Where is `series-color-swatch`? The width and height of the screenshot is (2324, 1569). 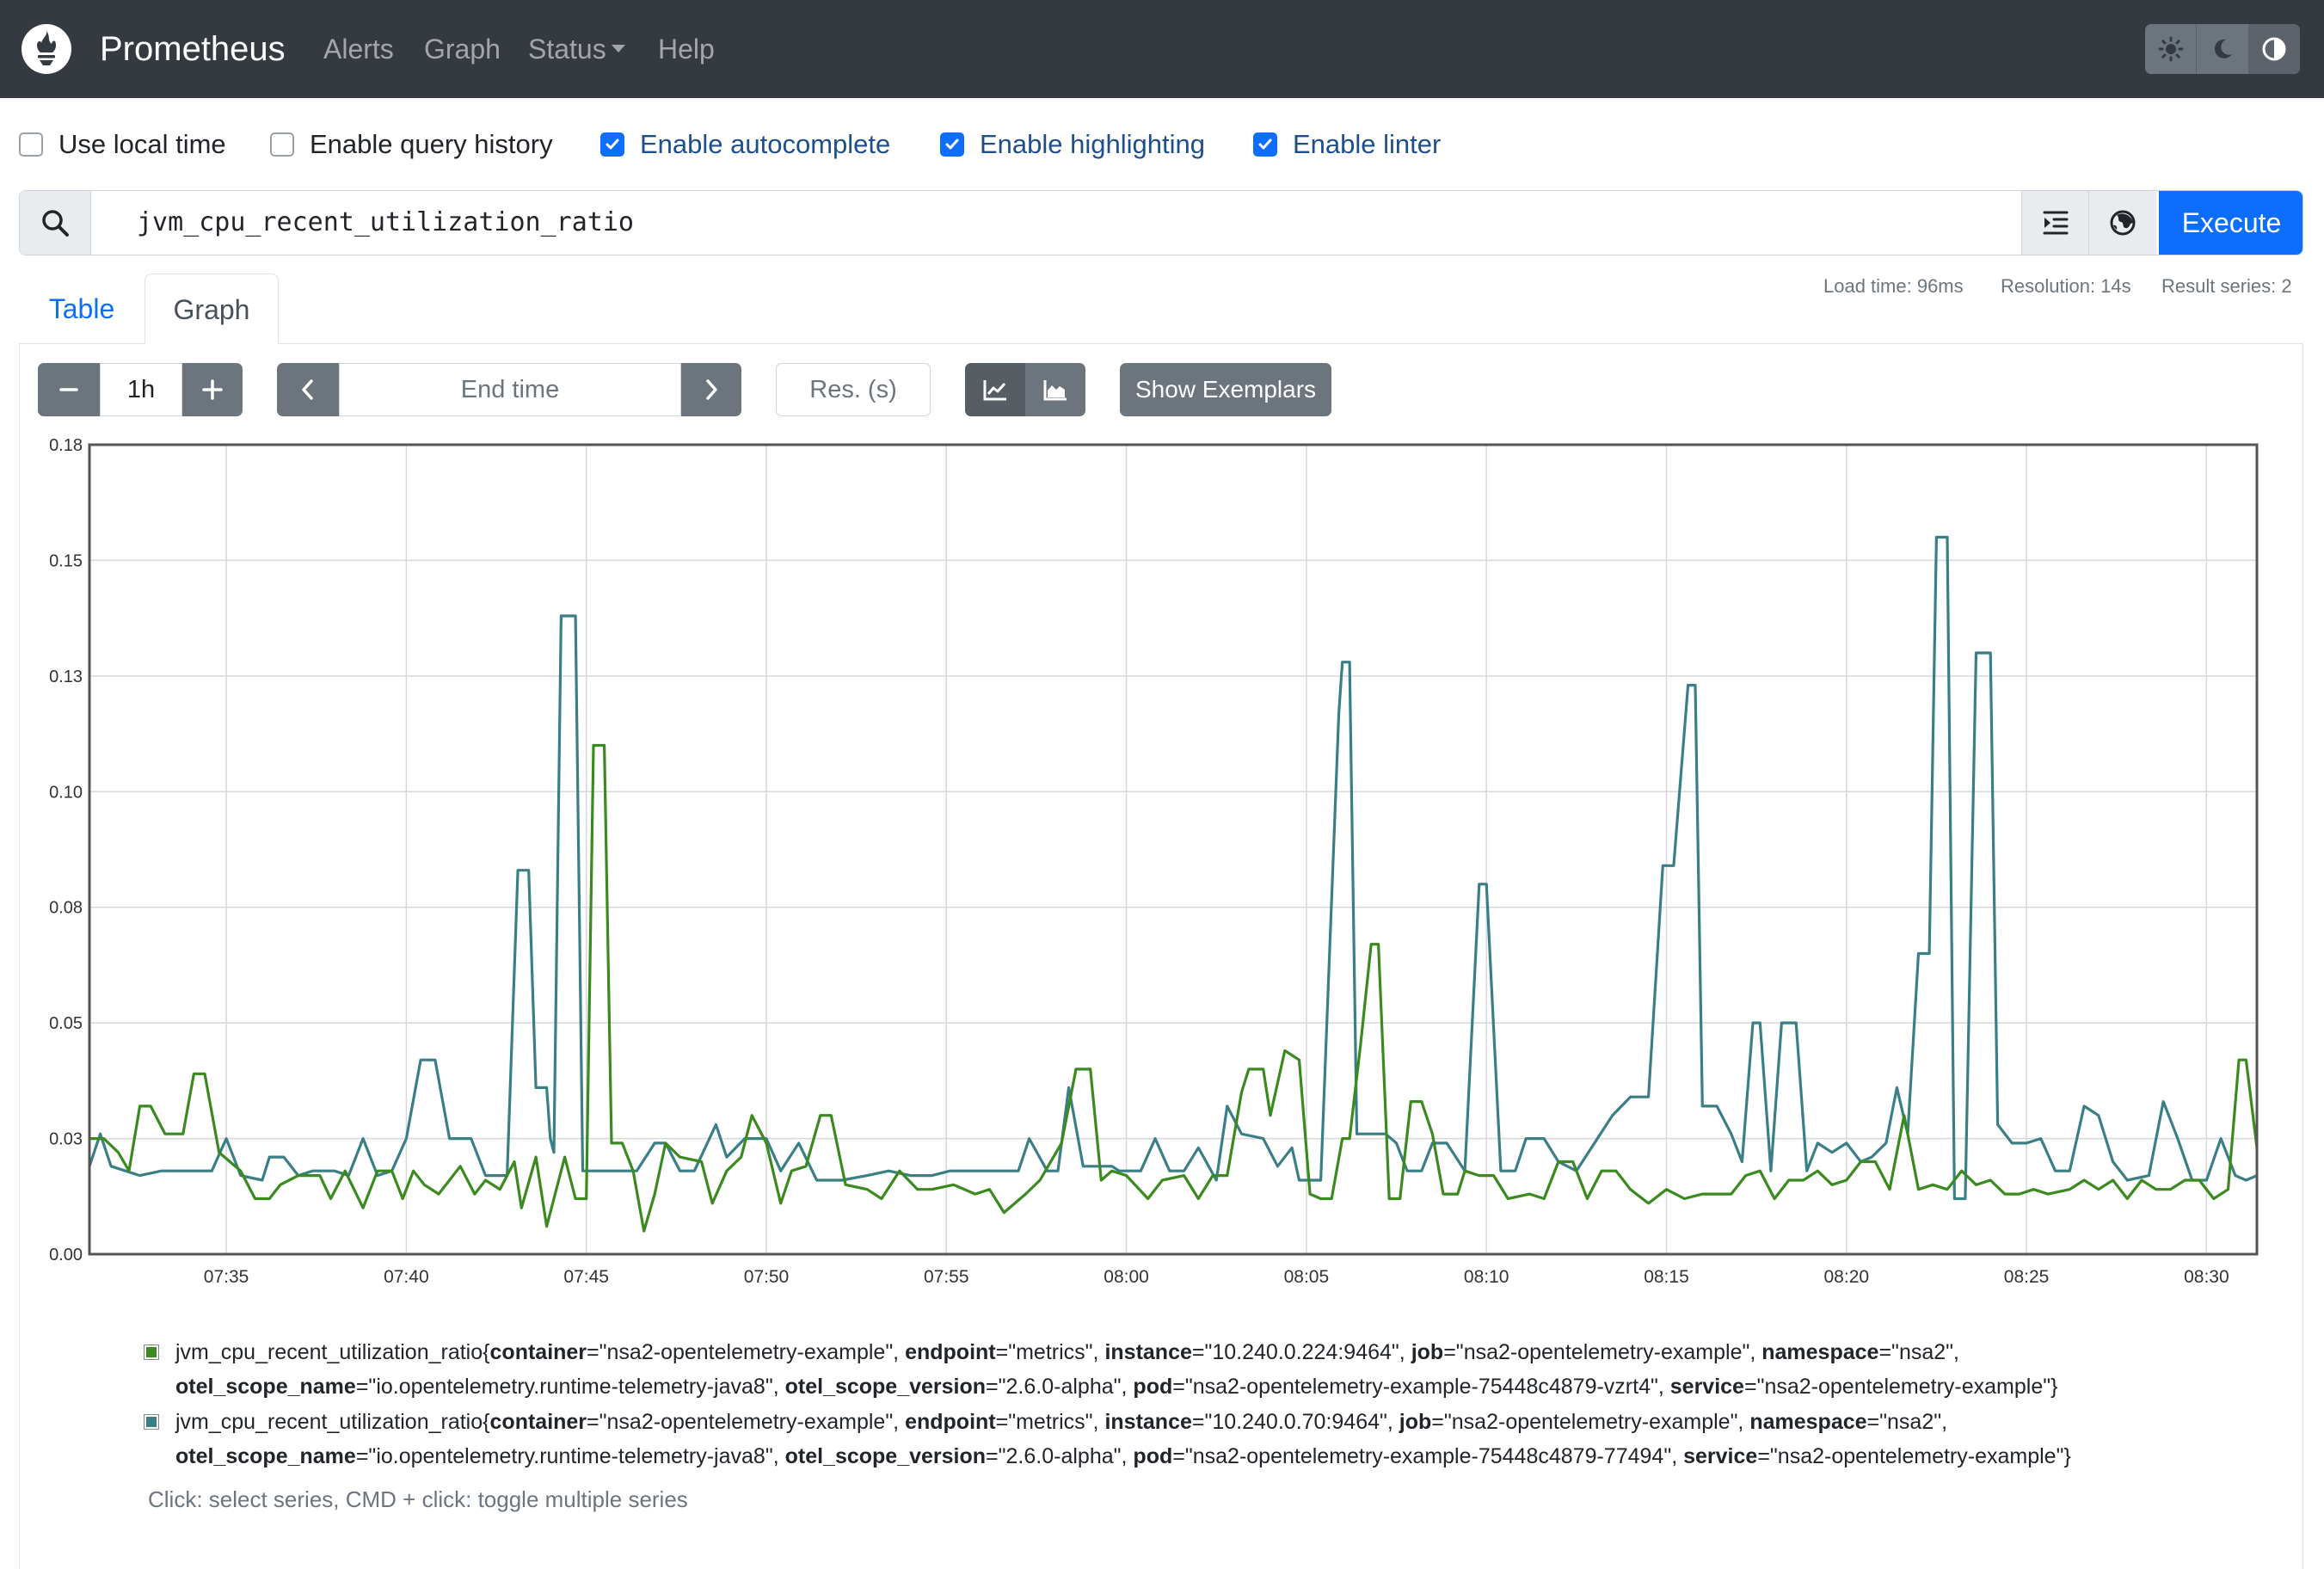
series-color-swatch is located at coordinates (151, 1352).